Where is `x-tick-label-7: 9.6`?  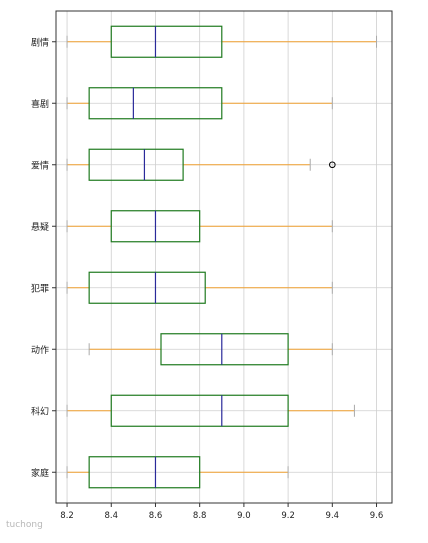
x-tick-label-7: 9.6 is located at coordinates (377, 516).